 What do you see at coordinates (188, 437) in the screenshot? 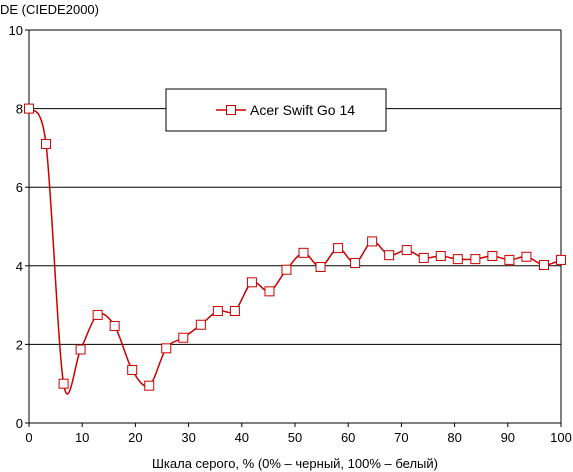
I see `x-tick-label-30: 30` at bounding box center [188, 437].